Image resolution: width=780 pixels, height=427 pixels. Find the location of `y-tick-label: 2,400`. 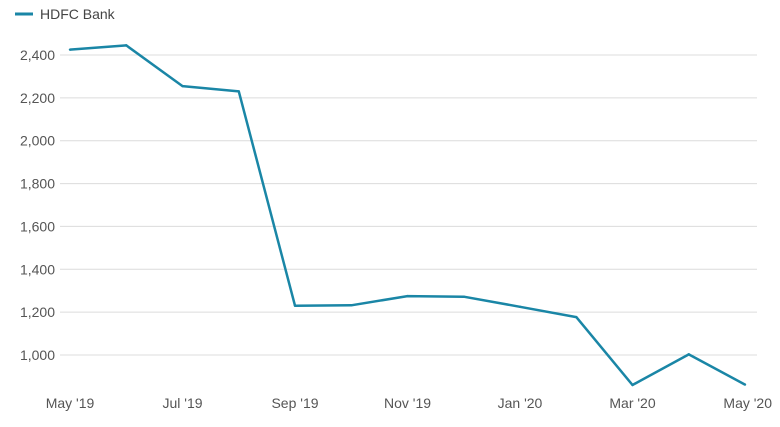

y-tick-label: 2,400 is located at coordinates (37, 55).